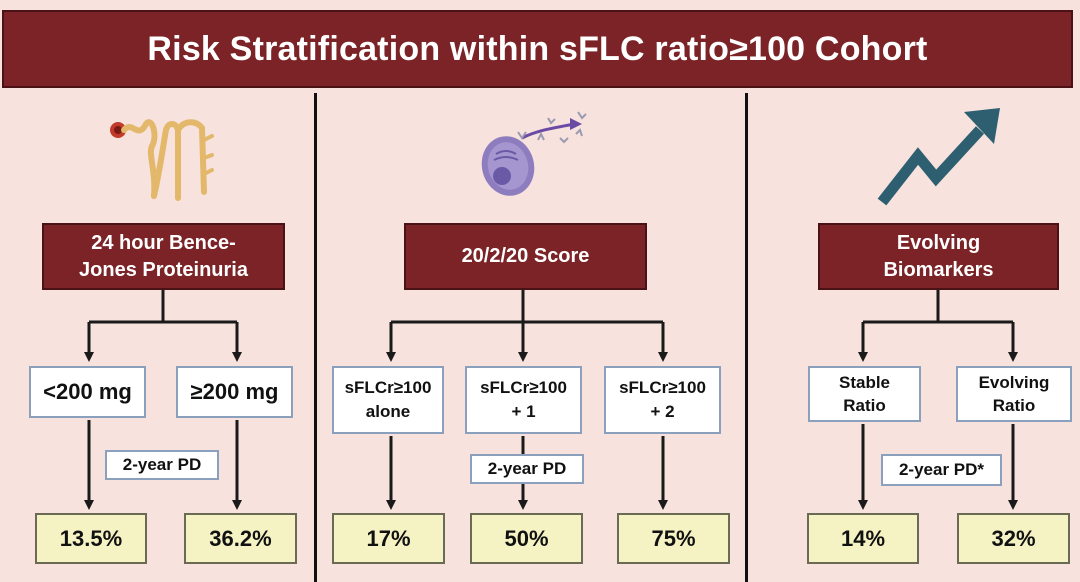  What do you see at coordinates (863, 538) in the screenshot?
I see `result-box: 14%` at bounding box center [863, 538].